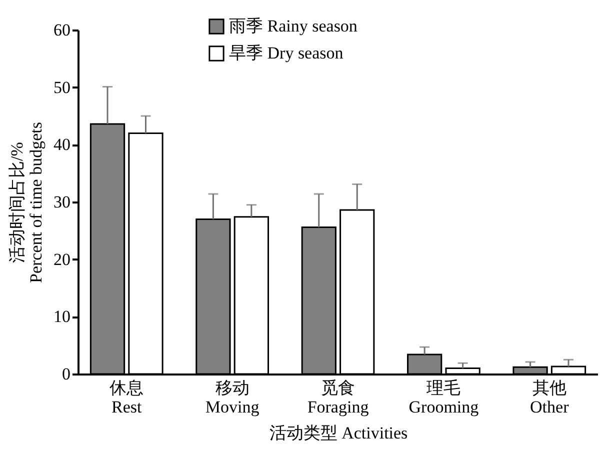 This screenshot has width=616, height=449. Describe the element at coordinates (62, 144) in the screenshot. I see `y-tick-label: 40` at that location.